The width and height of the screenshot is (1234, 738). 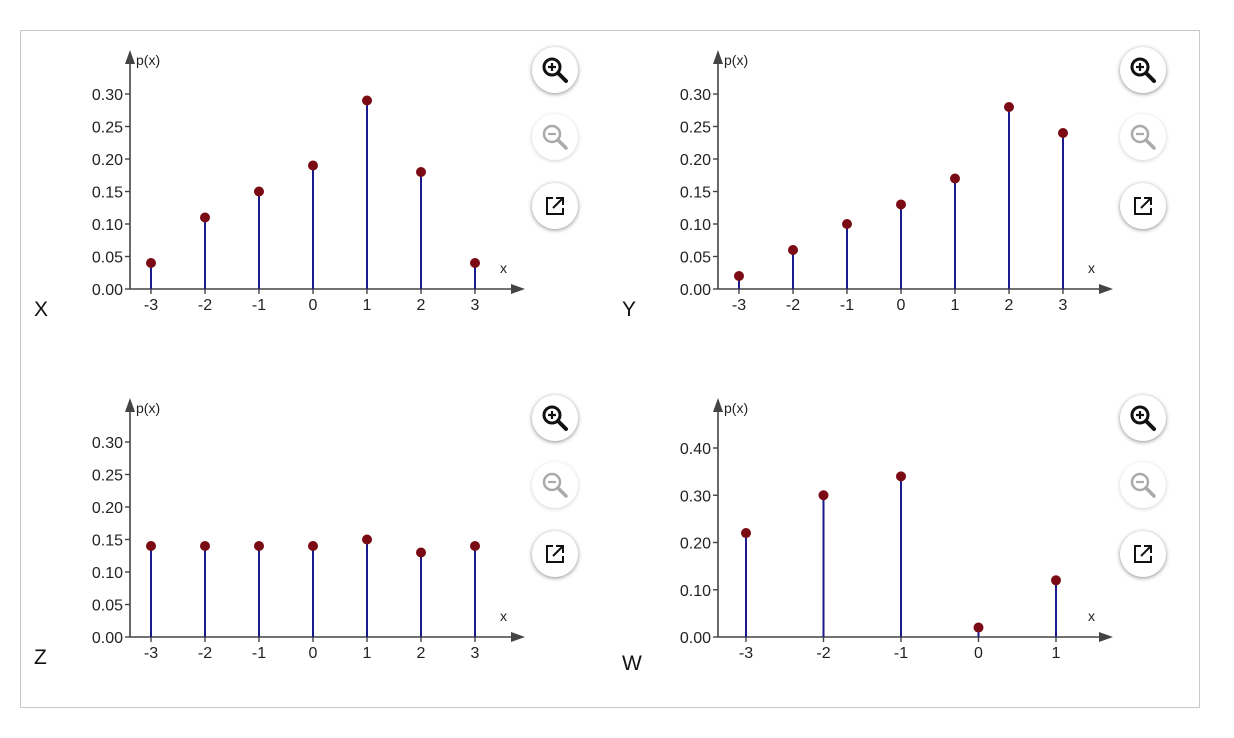 I want to click on x-tick-label: 3, so click(x=1063, y=305).